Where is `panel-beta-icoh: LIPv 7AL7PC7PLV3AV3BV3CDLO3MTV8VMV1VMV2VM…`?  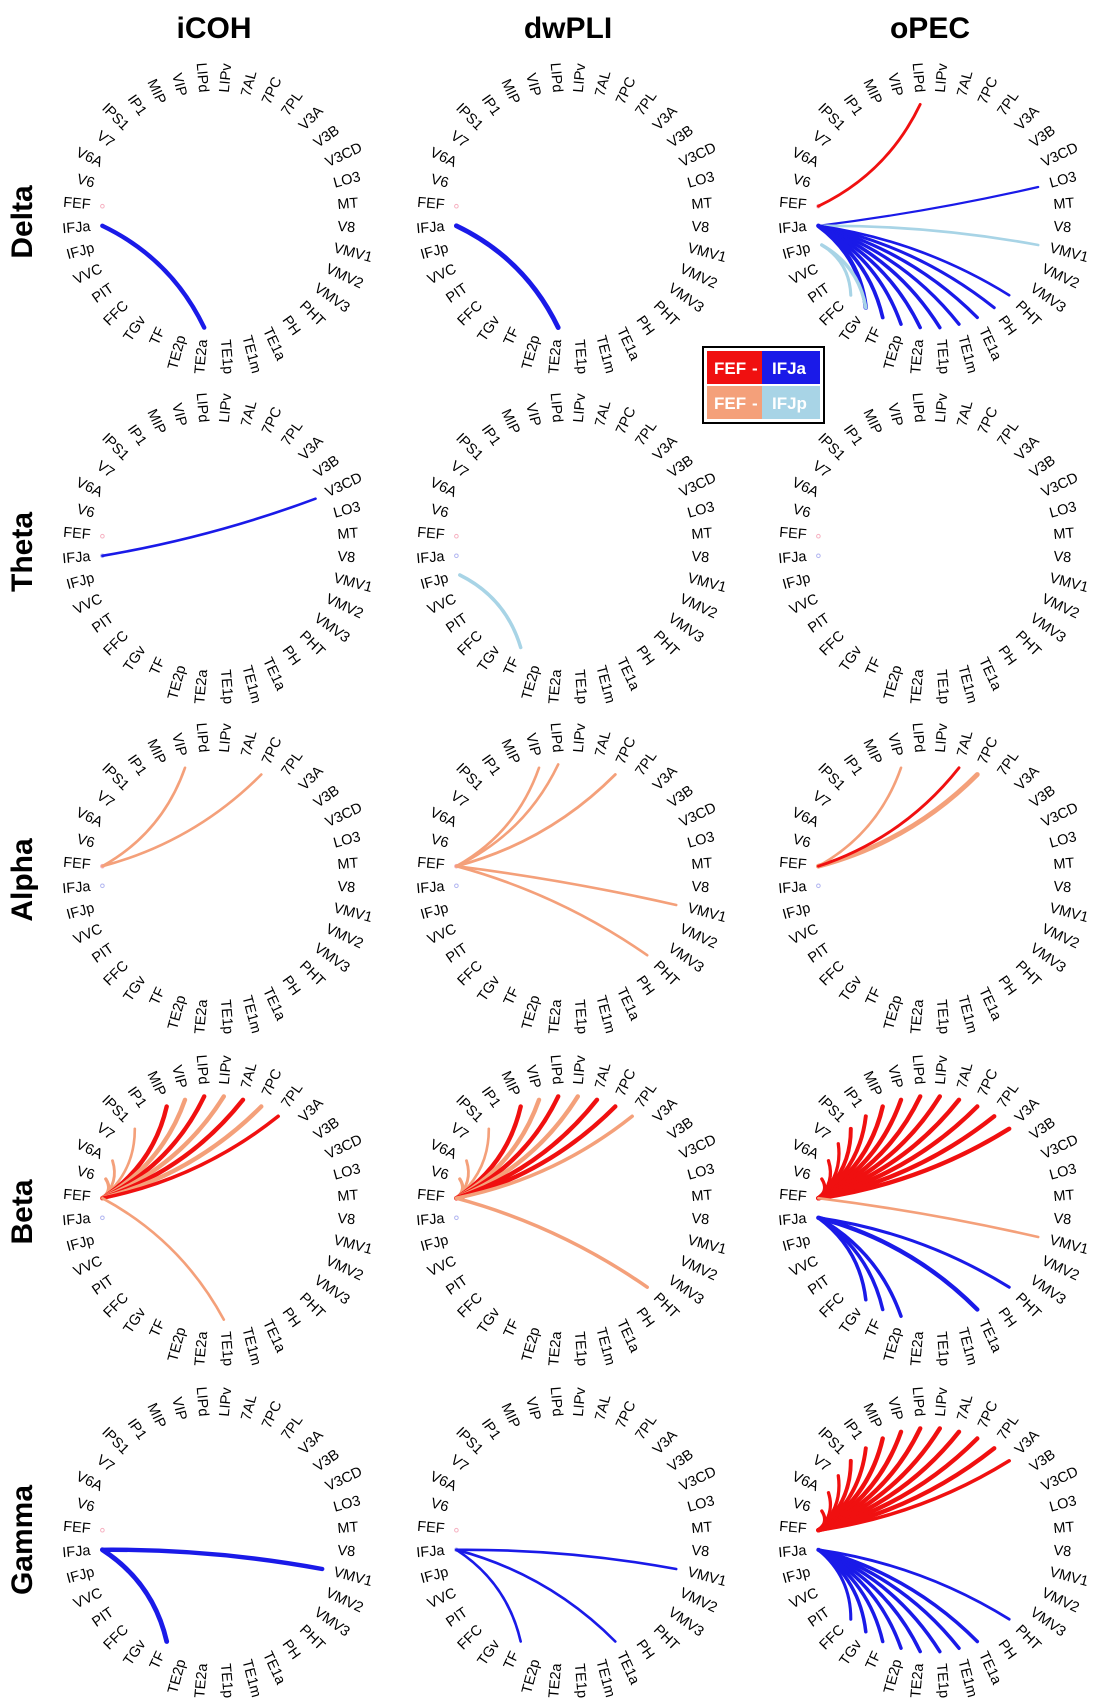
panel-beta-icoh: LIPv 7AL7PC7PLV3AV3BV3CDLO3MTV8VMV1VMV2VM… is located at coordinates (218, 1210).